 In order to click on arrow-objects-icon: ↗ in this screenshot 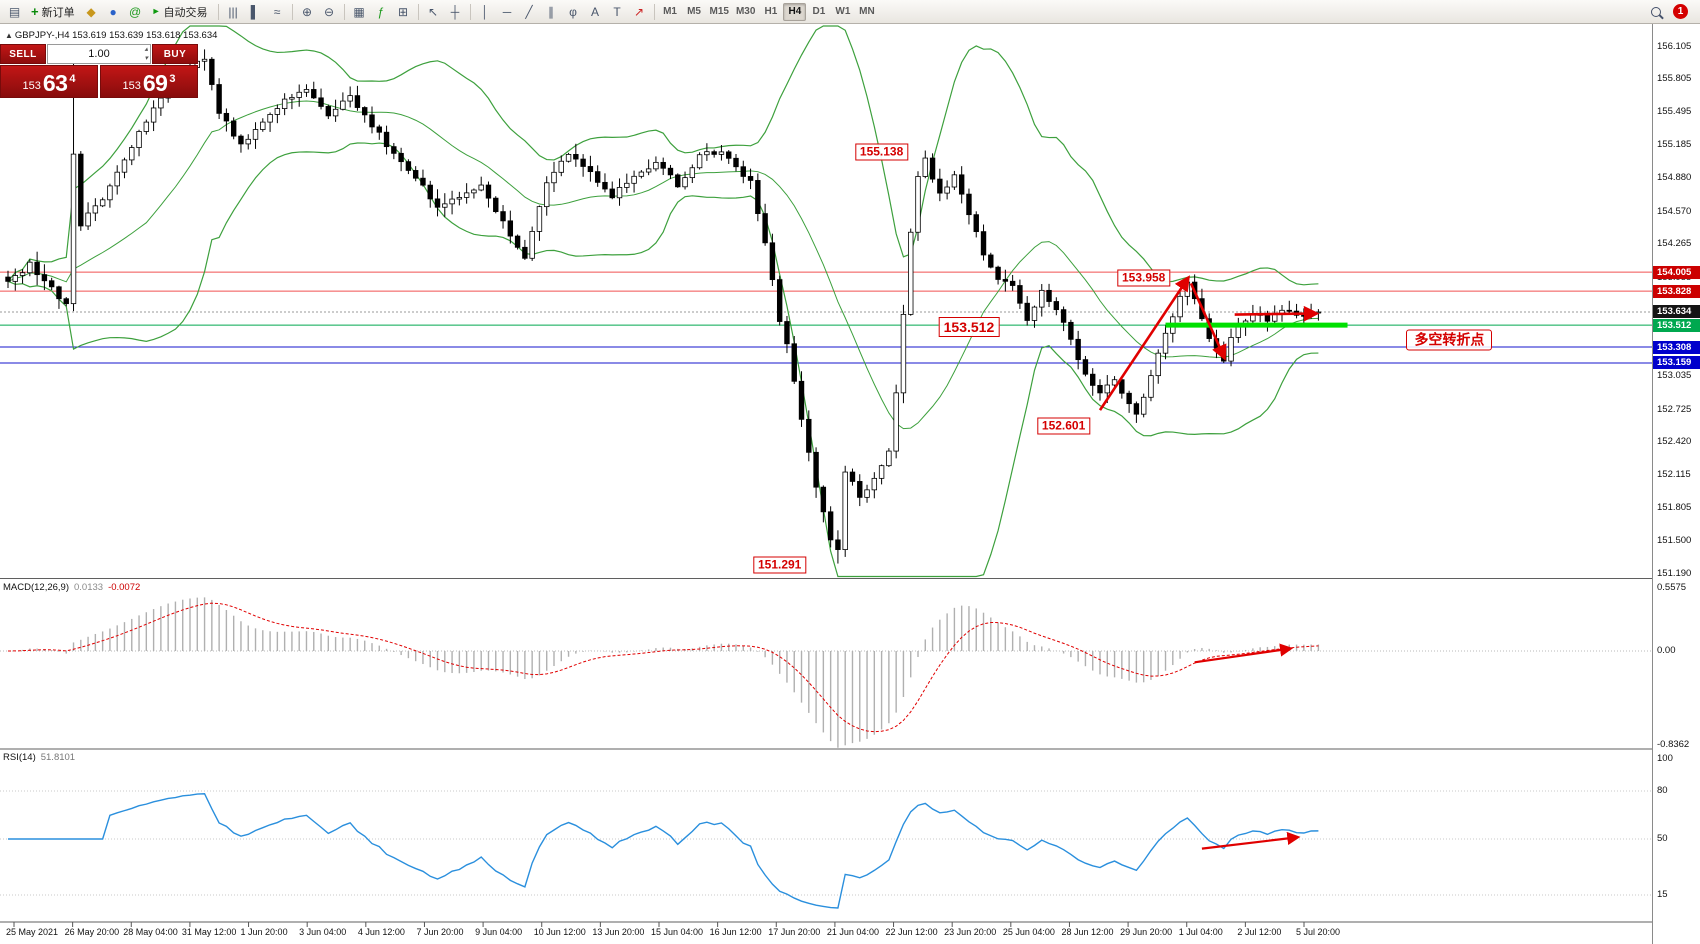, I will do `click(639, 11)`.